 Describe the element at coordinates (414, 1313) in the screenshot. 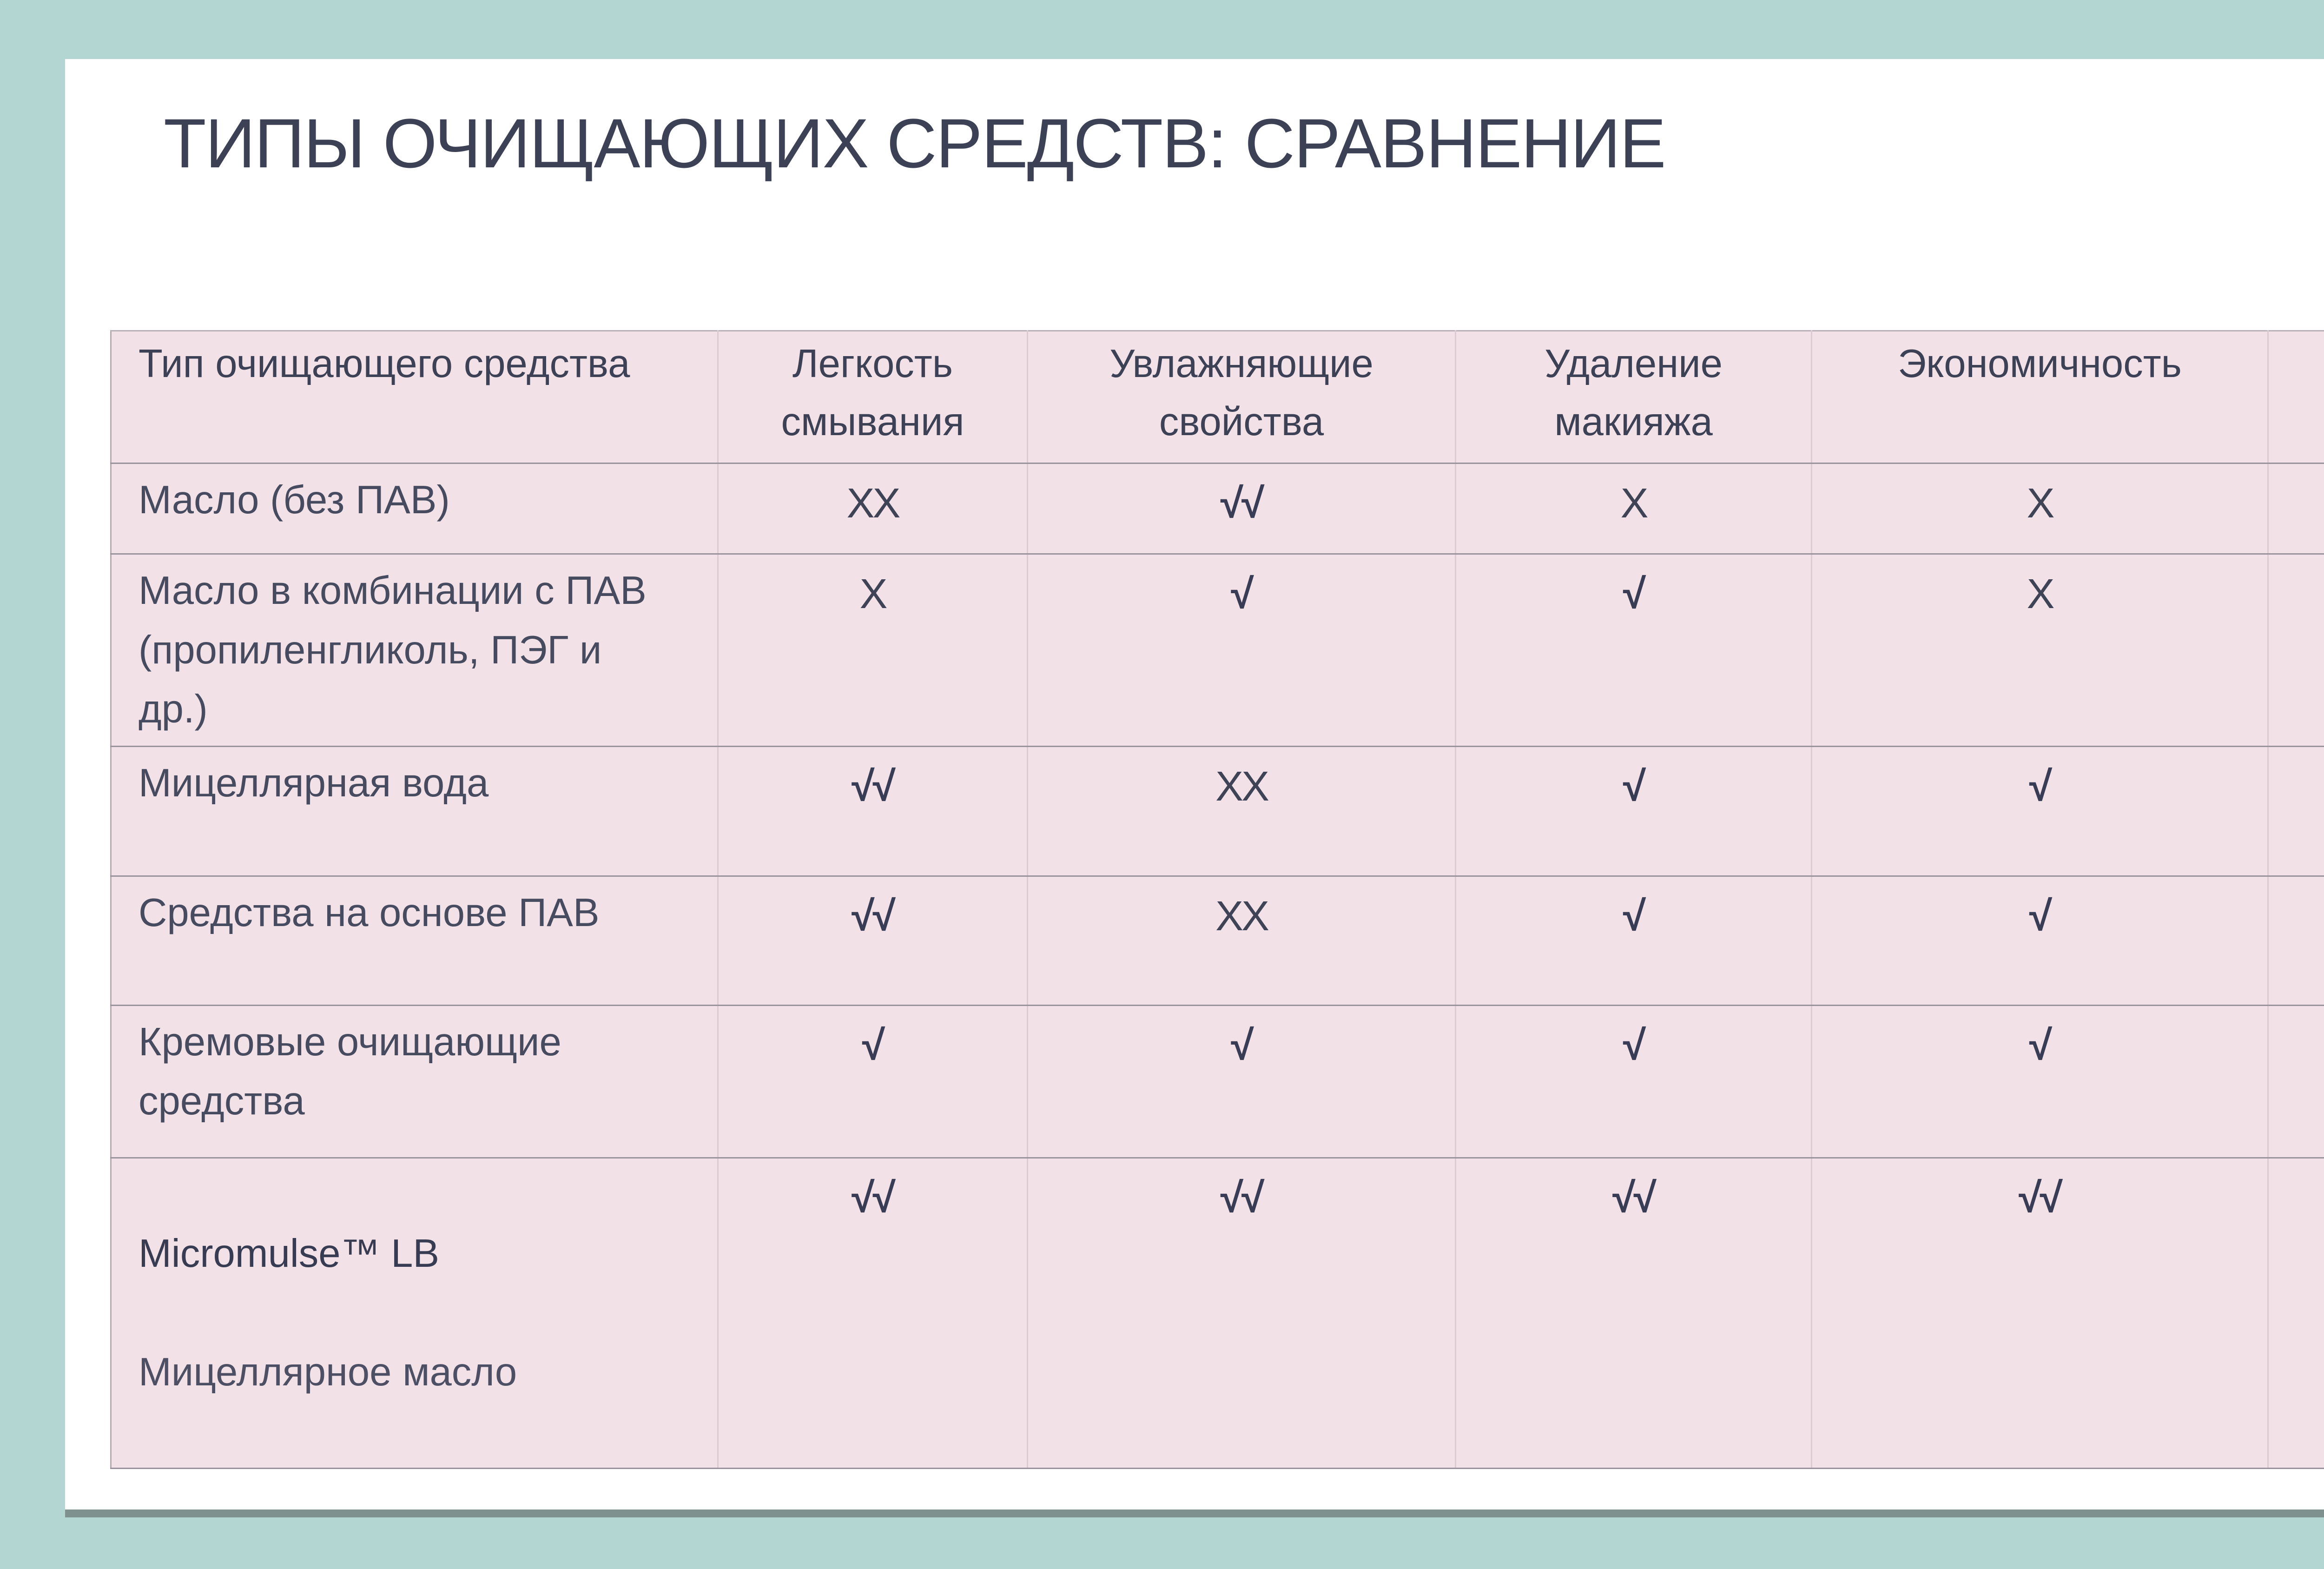

I see `row-label-micromulse: Micromulse™ LB Мицеллярное масло` at that location.